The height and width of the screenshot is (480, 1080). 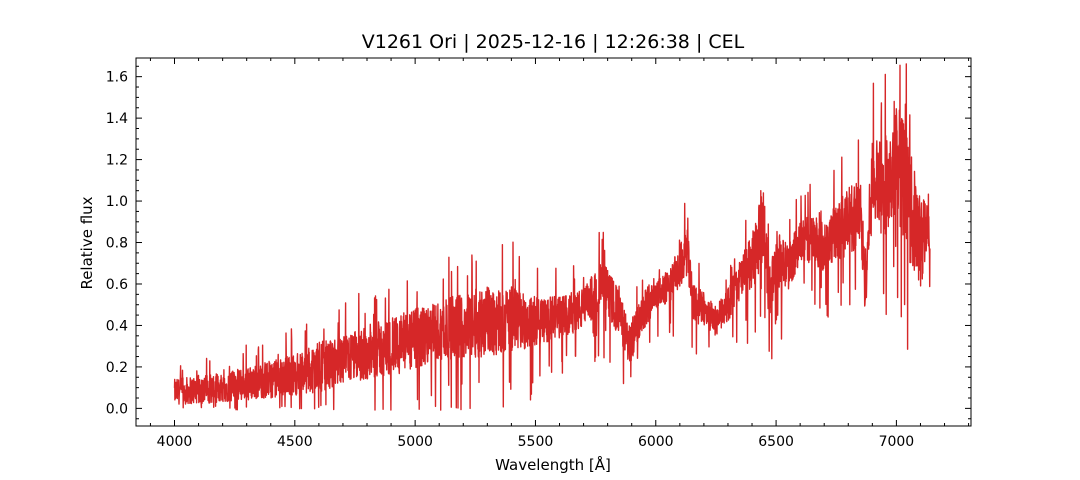 What do you see at coordinates (776, 442) in the screenshot?
I see `x-tick-label: 6500` at bounding box center [776, 442].